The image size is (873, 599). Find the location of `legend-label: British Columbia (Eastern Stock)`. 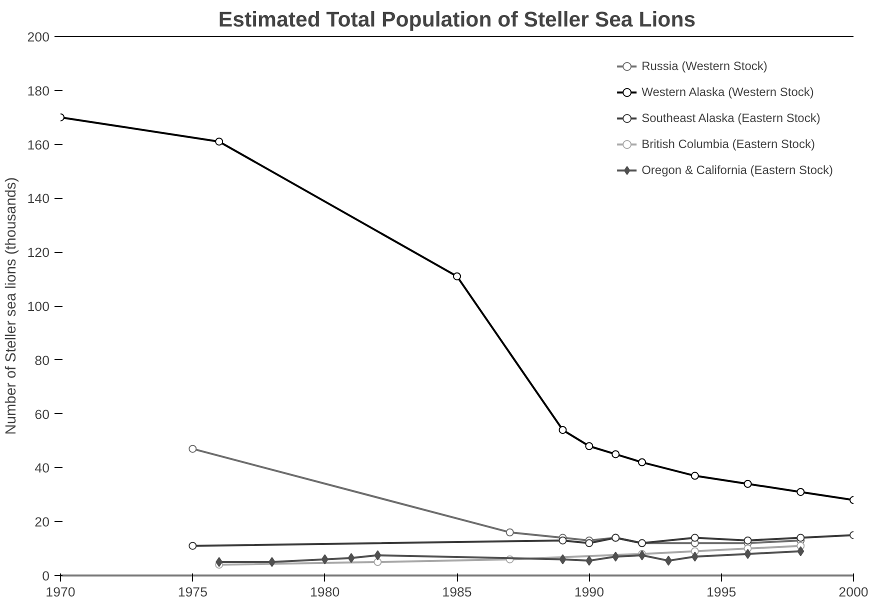

legend-label: British Columbia (Eastern Stock) is located at coordinates (728, 144).